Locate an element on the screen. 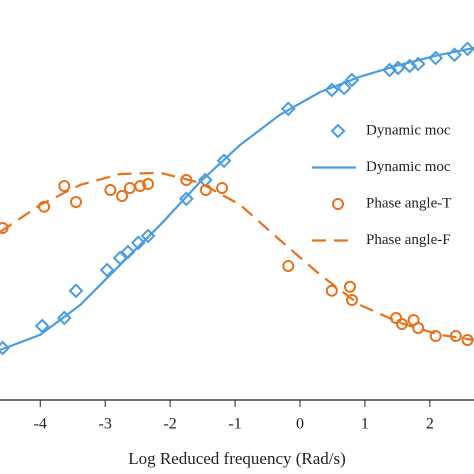 Image resolution: width=474 pixels, height=474 pixels. x-tick-label: -2 is located at coordinates (169, 424).